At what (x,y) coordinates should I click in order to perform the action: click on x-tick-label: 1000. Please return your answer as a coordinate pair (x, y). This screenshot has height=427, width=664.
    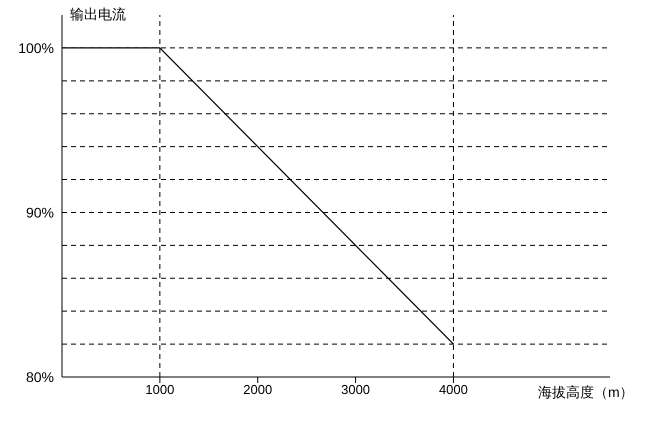
    Looking at the image, I should click on (159, 390).